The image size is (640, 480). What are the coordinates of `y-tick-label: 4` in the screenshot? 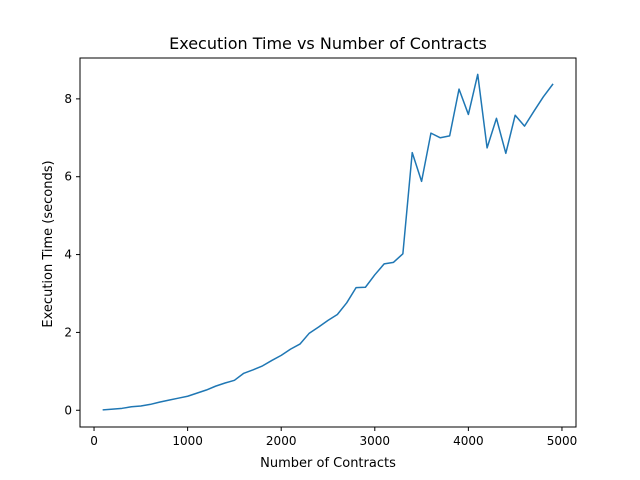 It's located at (68, 255).